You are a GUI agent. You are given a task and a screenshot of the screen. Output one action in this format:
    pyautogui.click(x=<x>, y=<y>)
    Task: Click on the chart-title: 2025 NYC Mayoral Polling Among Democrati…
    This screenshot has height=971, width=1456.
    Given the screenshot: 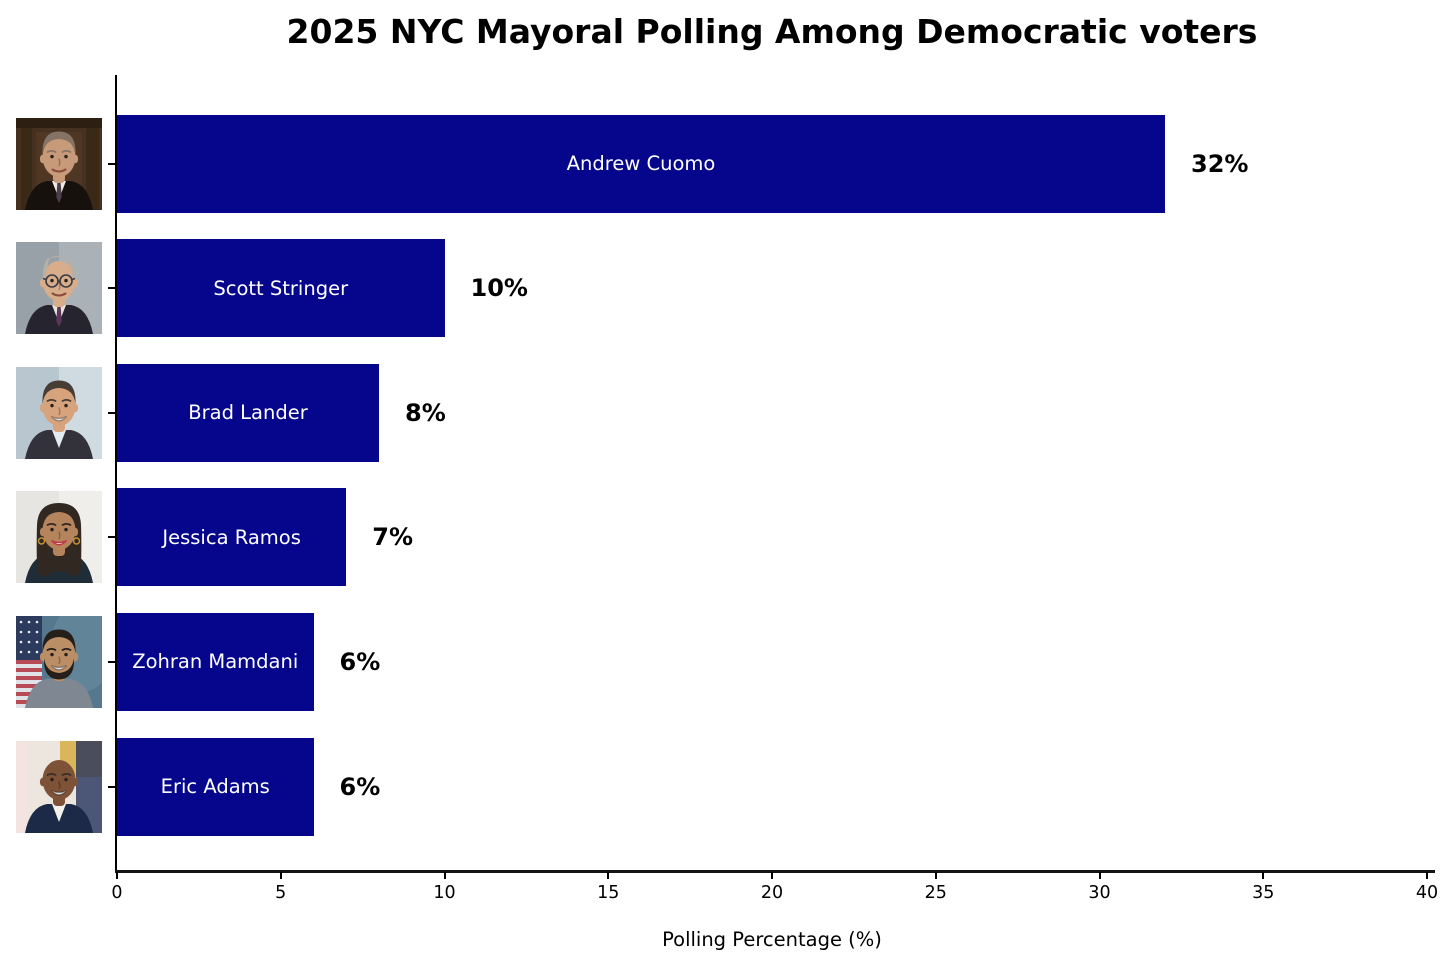 What is the action you would take?
    pyautogui.click(x=772, y=31)
    